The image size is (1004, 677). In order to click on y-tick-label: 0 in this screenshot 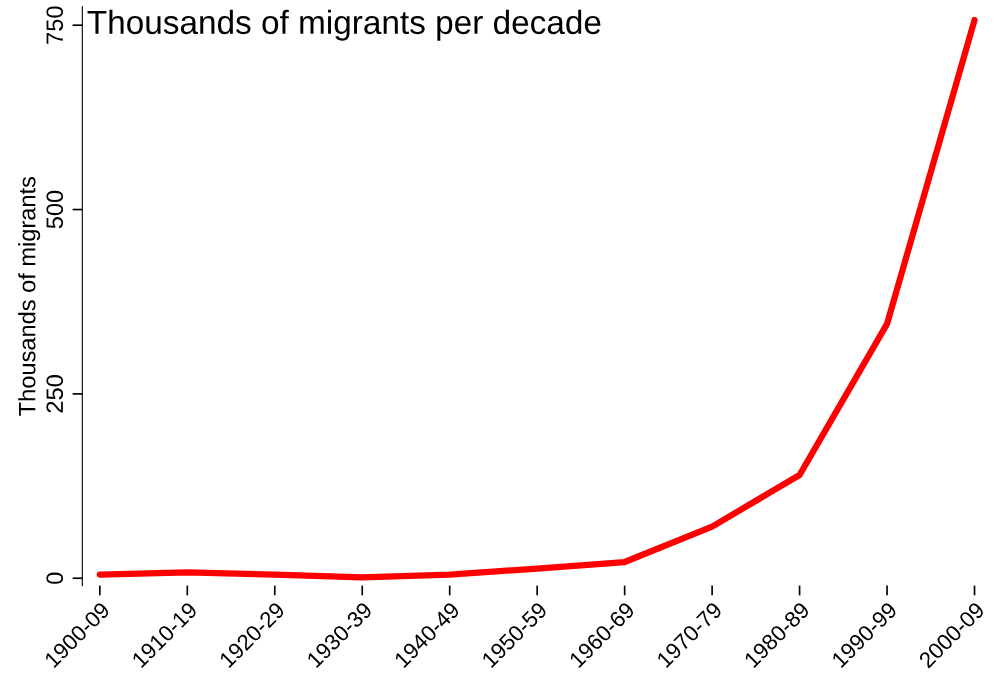, I will do `click(55, 578)`.